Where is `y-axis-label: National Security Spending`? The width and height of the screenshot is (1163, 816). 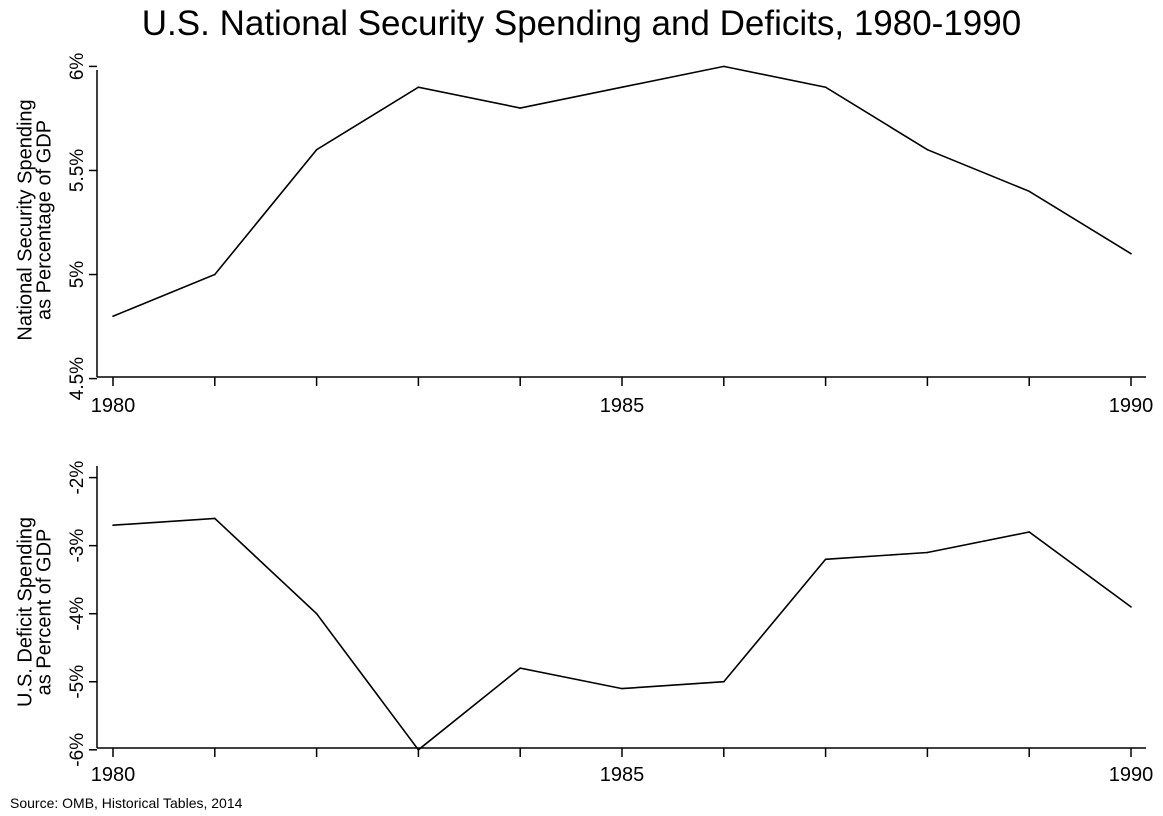 y-axis-label: National Security Spending is located at coordinates (25, 219).